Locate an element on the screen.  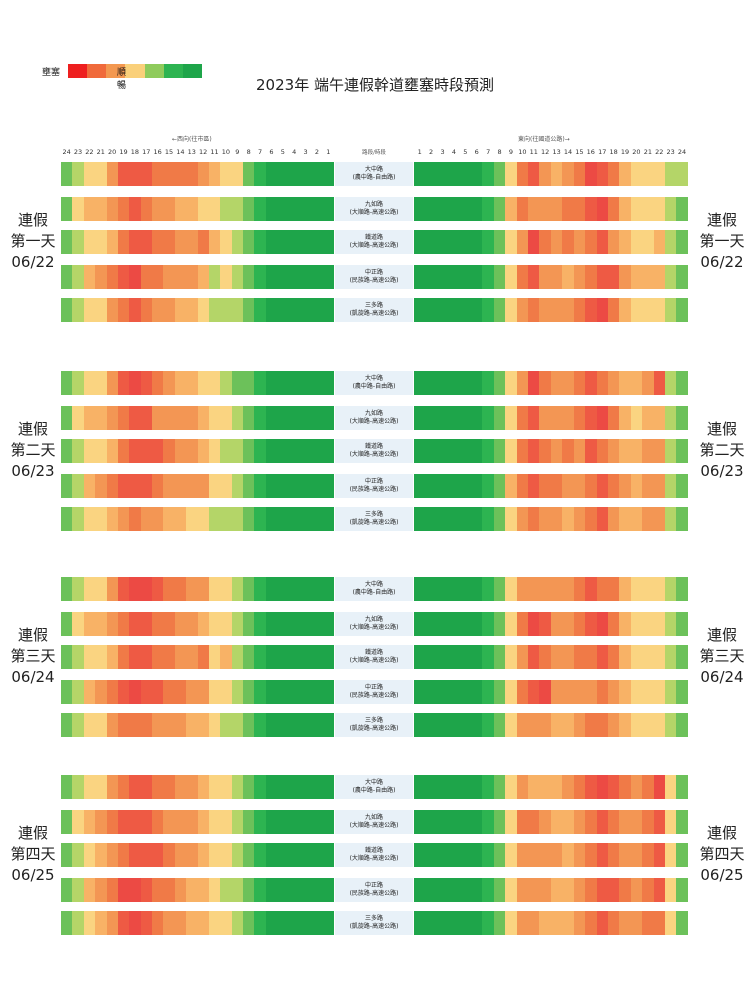
heatmap-row: 三多路 (凱旋路-高速公路) is located at coordinates (375, 519).